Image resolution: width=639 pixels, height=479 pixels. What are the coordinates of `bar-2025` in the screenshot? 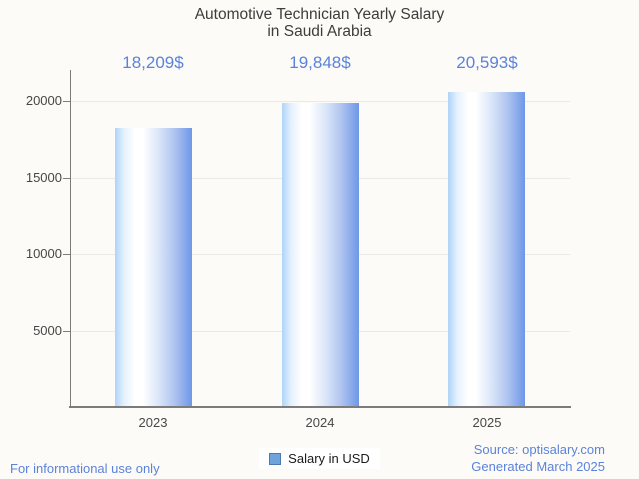 It's located at (486, 249).